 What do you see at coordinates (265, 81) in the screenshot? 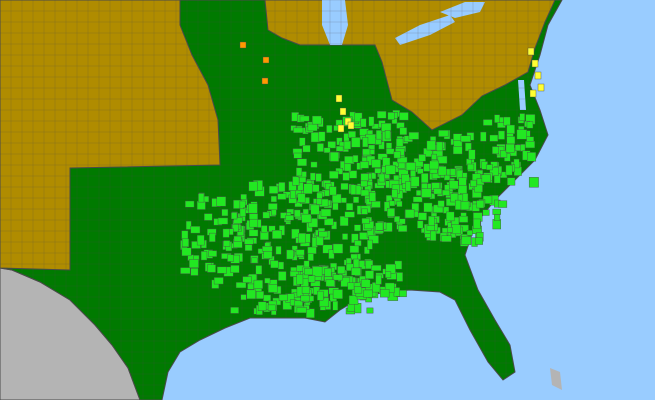
I see `county-orange` at bounding box center [265, 81].